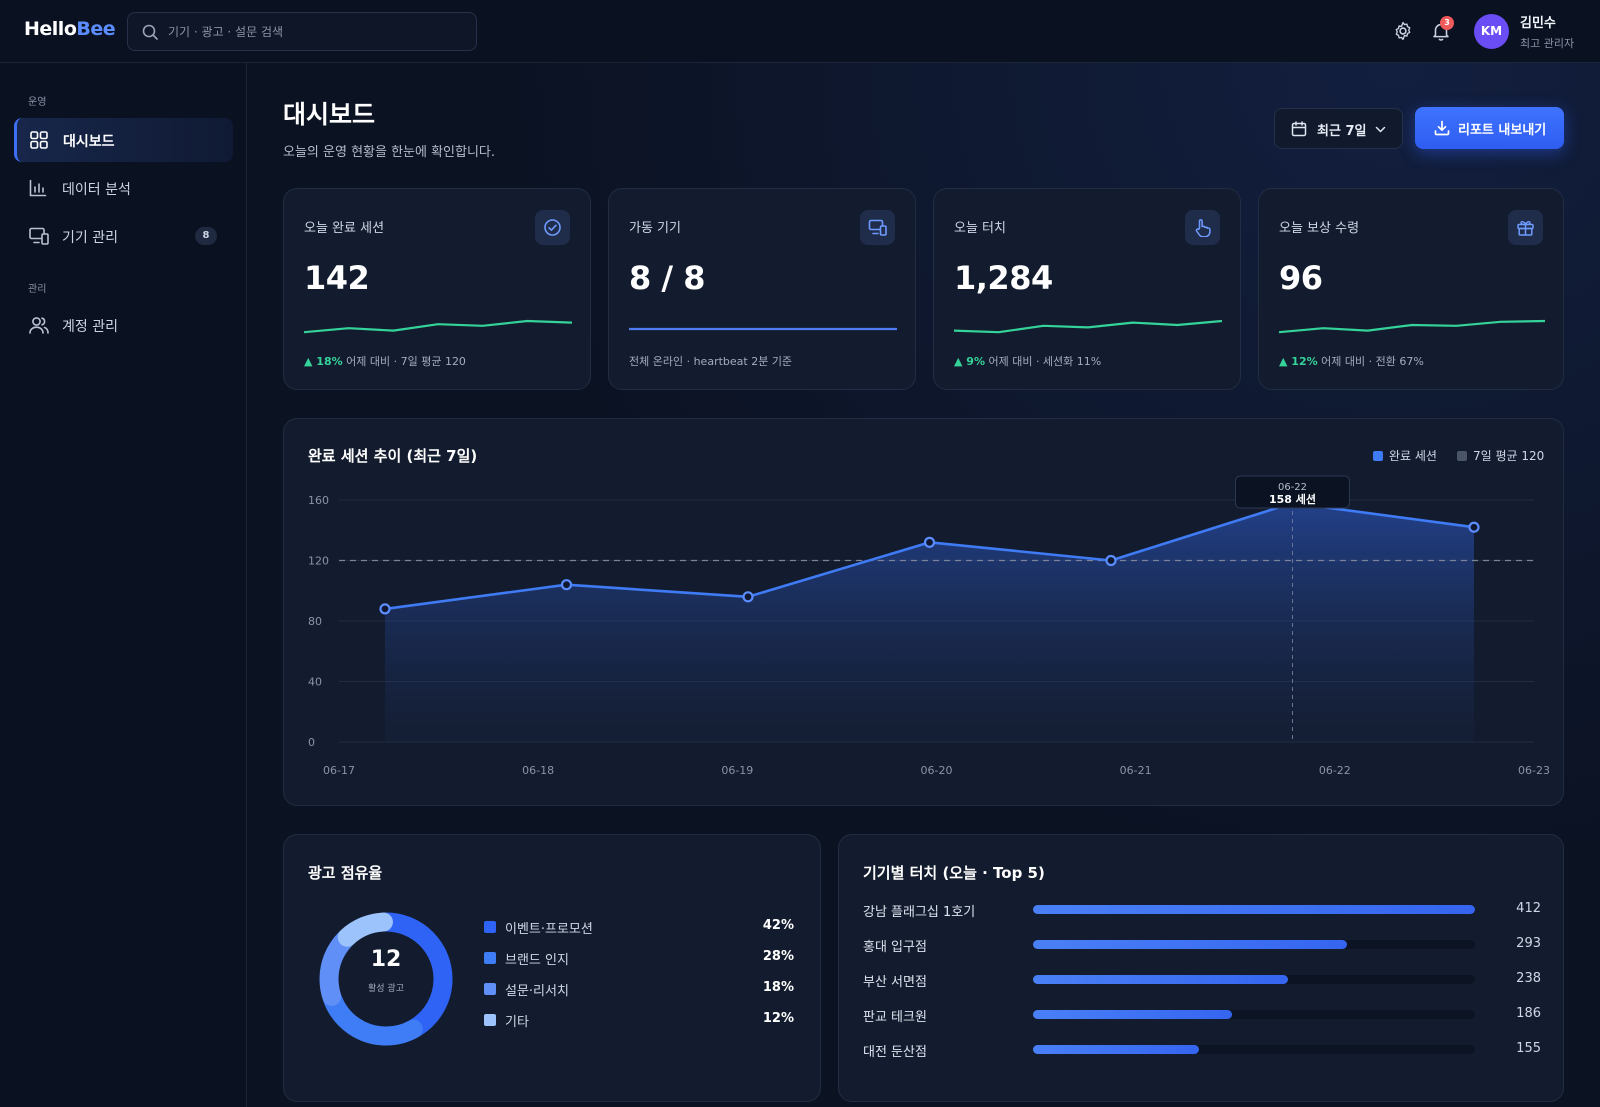  What do you see at coordinates (537, 960) in the screenshot?
I see `legend-label: 브랜드 인지` at bounding box center [537, 960].